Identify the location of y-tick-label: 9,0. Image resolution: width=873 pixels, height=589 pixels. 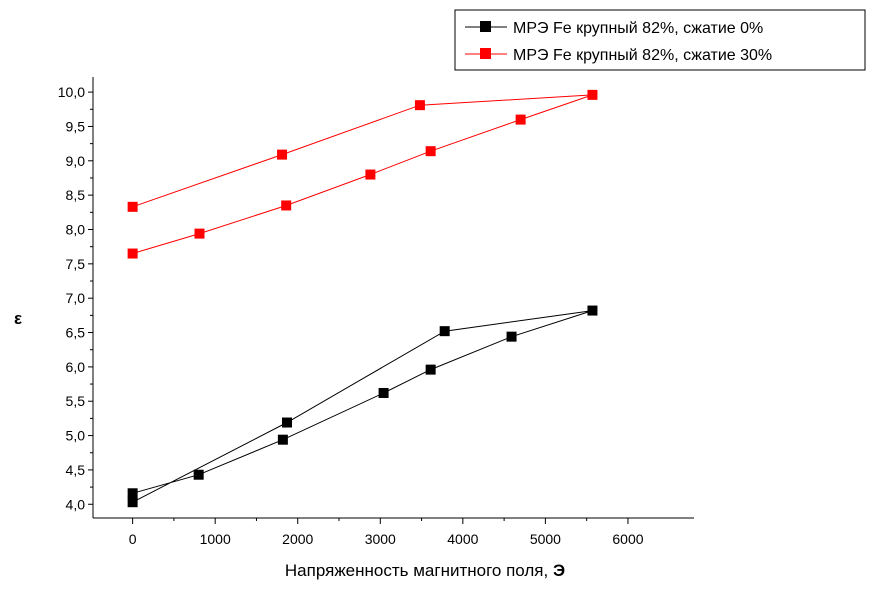
(76, 161).